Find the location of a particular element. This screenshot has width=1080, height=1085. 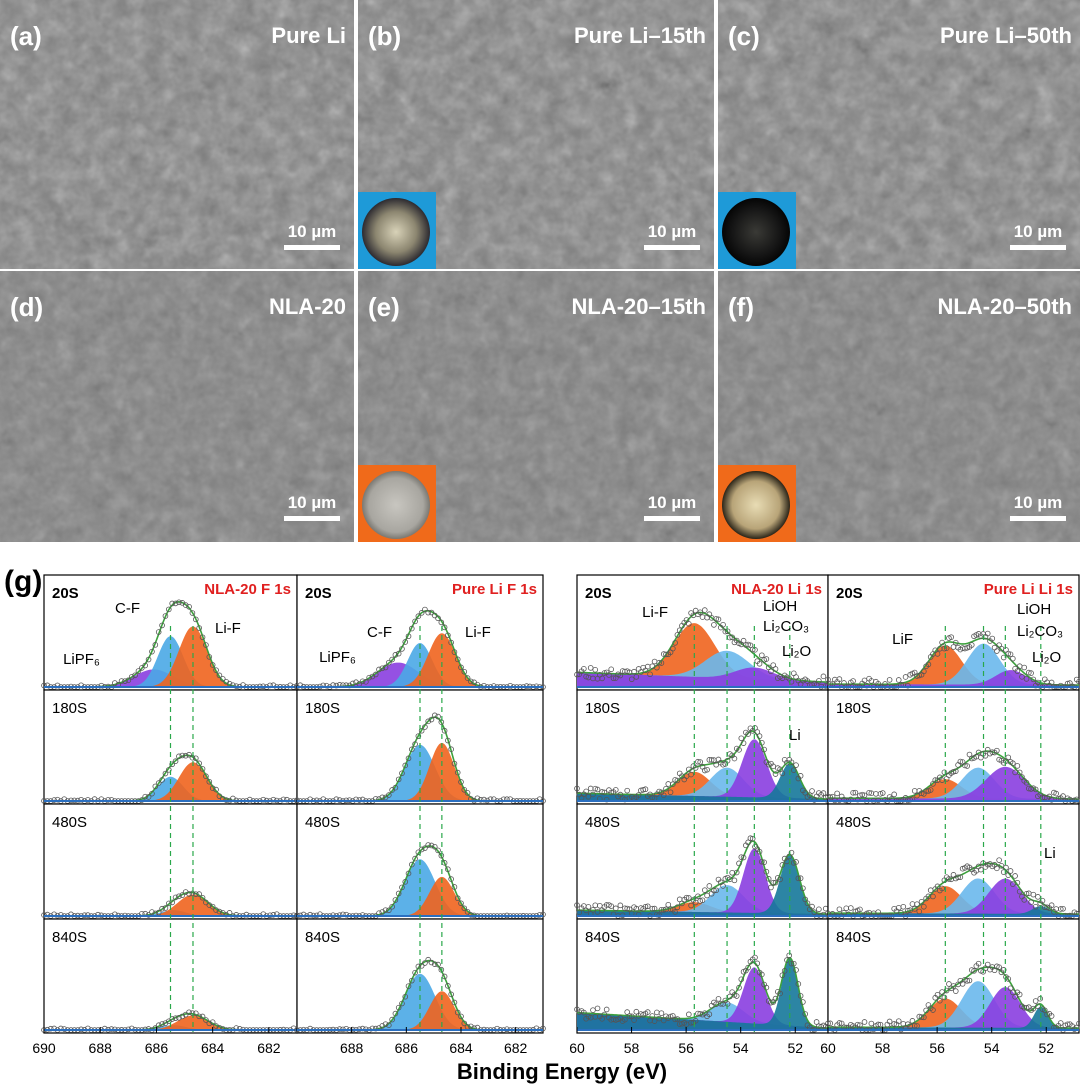

sem-panel-label: (e) is located at coordinates (384, 307).